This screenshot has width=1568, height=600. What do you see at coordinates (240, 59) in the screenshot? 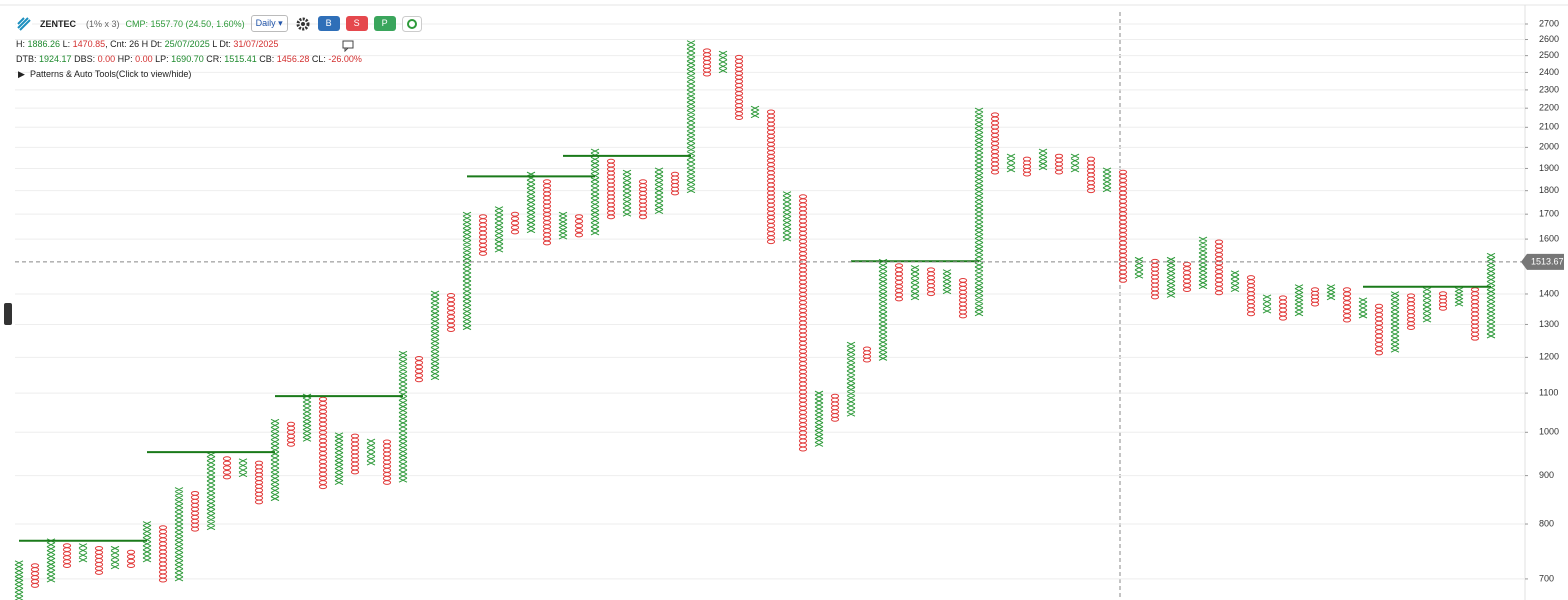
I see `stat-text: 1515.41` at bounding box center [240, 59].